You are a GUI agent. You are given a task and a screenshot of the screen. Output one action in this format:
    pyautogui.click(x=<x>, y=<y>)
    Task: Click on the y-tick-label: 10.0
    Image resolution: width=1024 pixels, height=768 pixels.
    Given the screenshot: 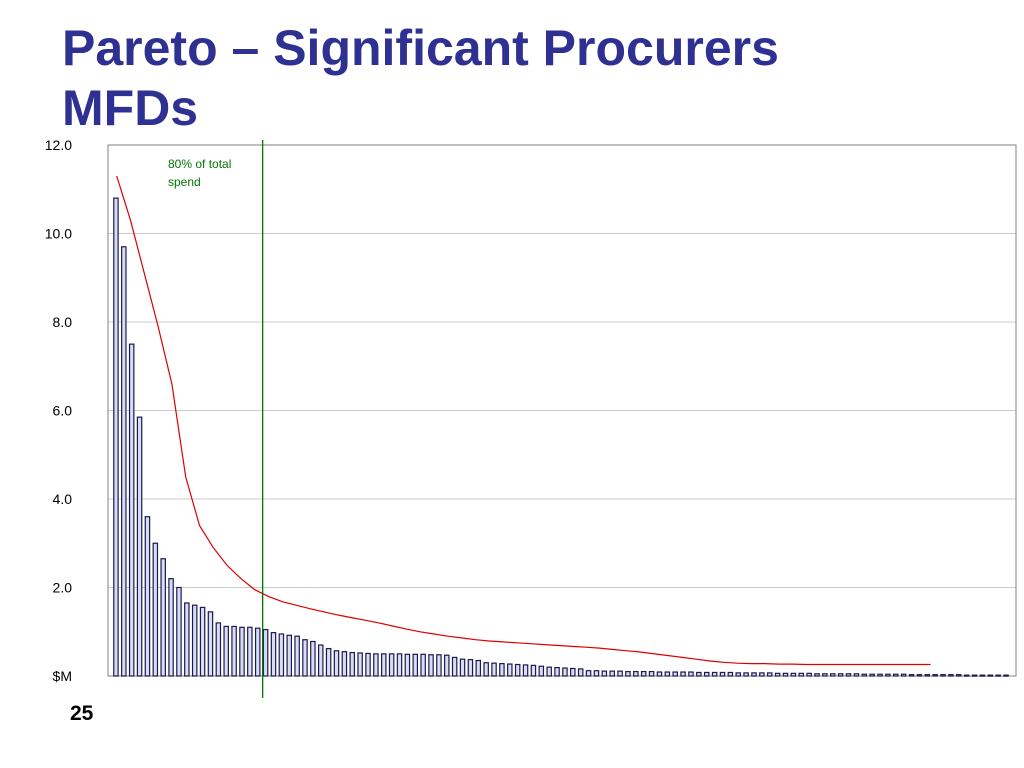 What is the action you would take?
    pyautogui.click(x=58, y=234)
    